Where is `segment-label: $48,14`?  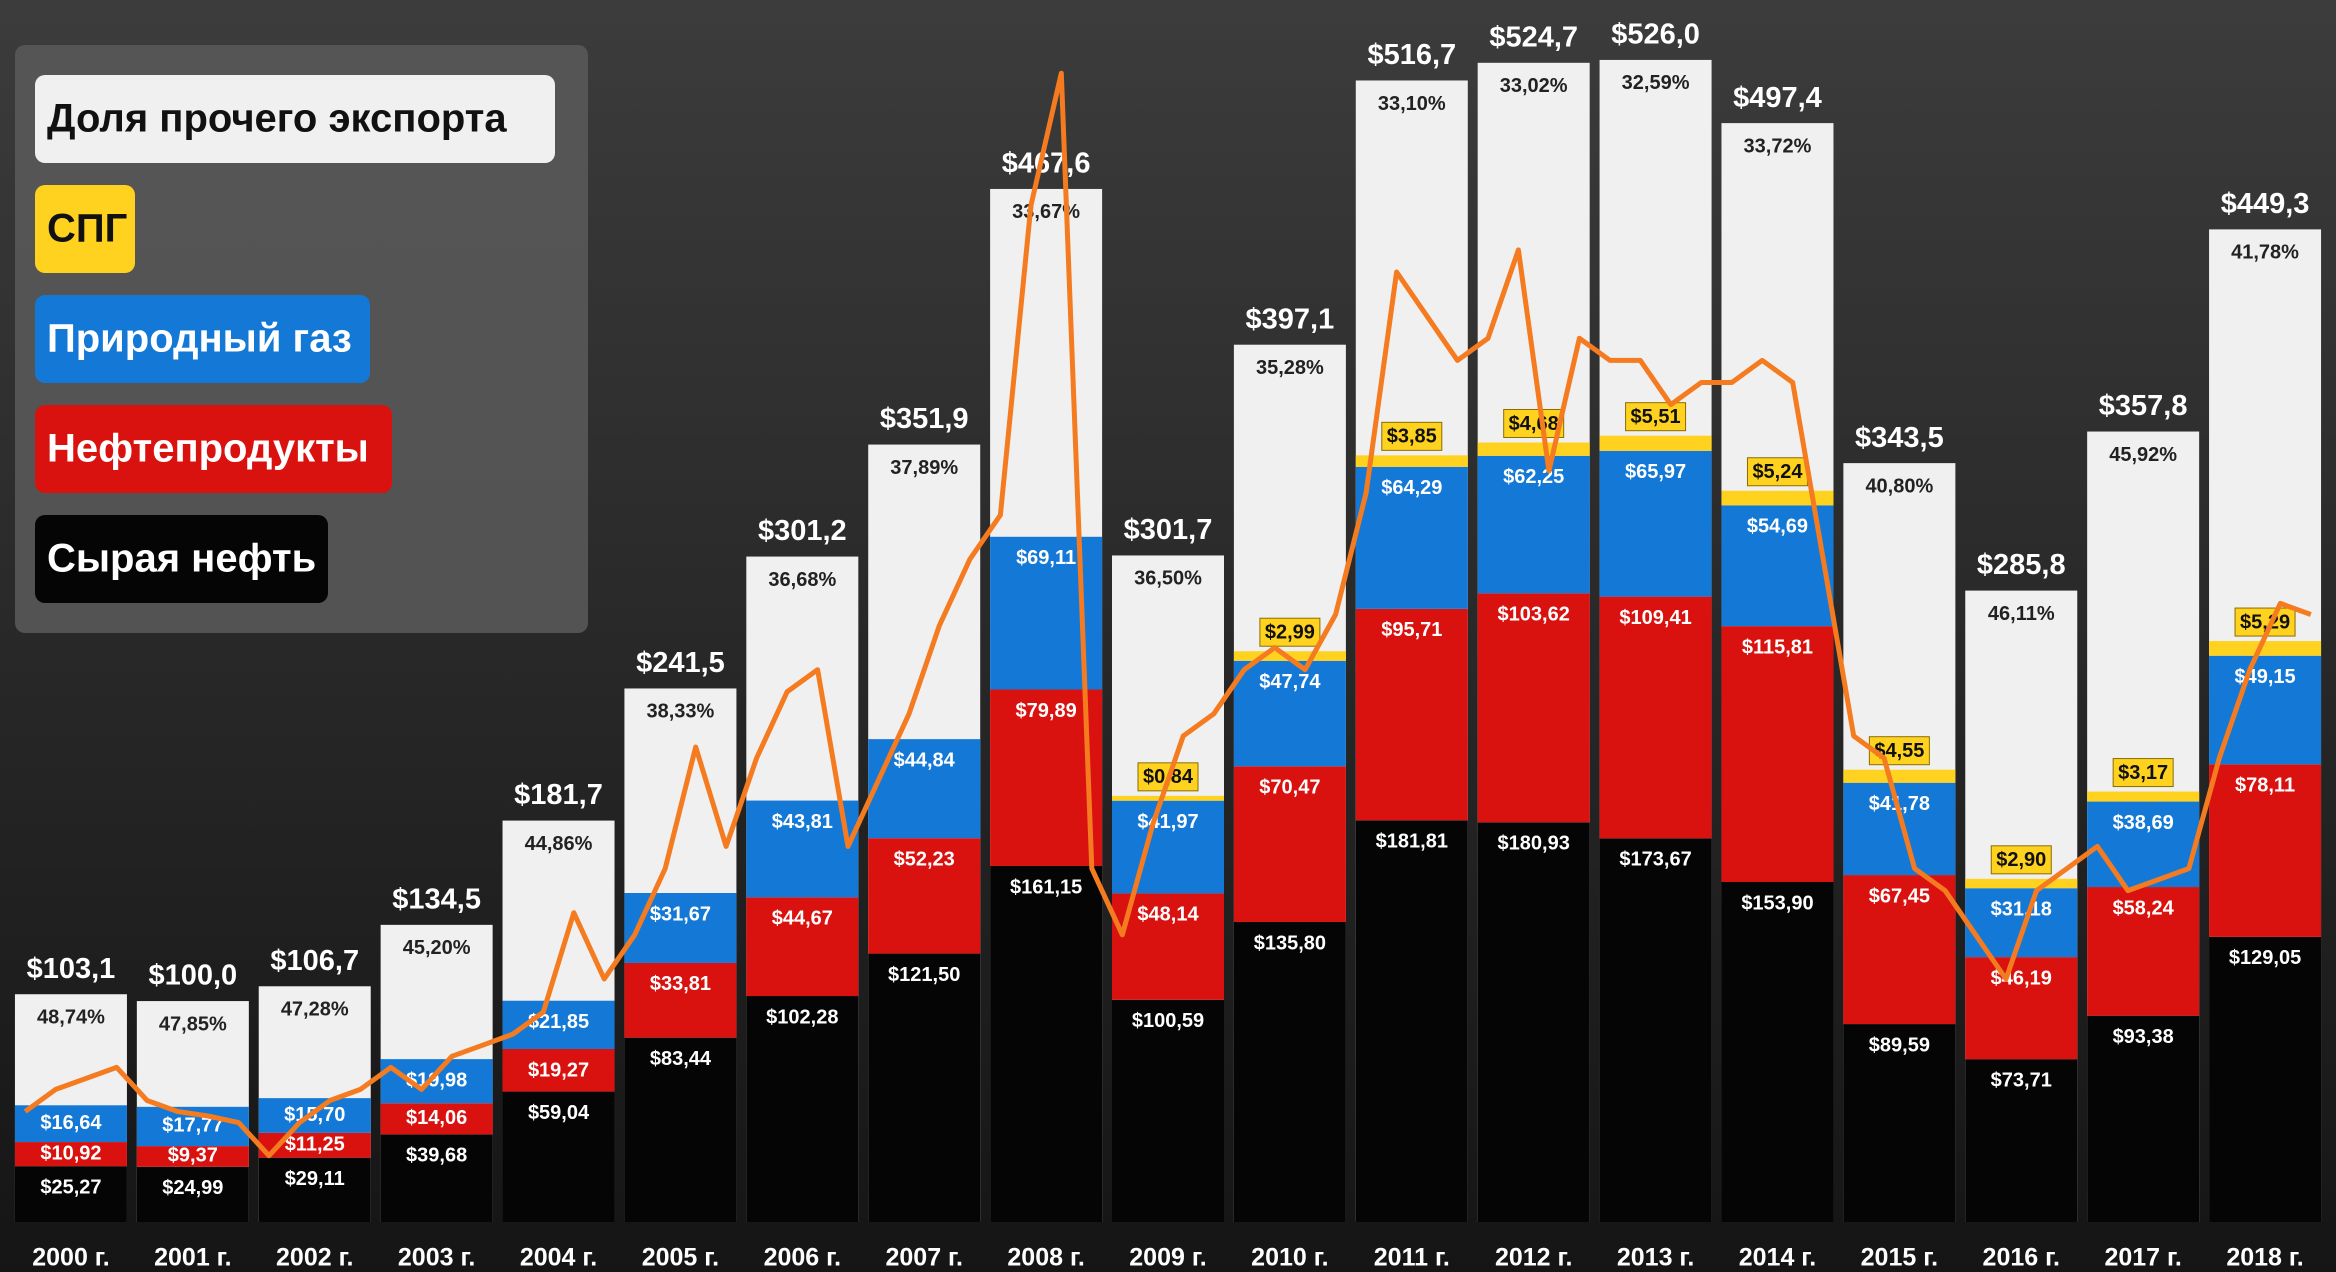
segment-label: $48,14 is located at coordinates (1168, 915).